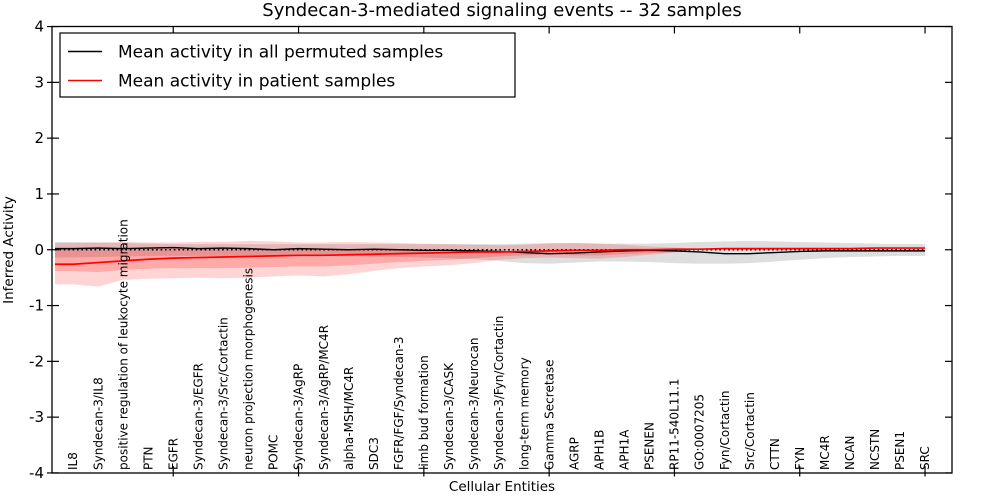 This screenshot has height=504, width=1000. I want to click on x-tick-label: Syndecan-3/Neurocan, so click(474, 404).